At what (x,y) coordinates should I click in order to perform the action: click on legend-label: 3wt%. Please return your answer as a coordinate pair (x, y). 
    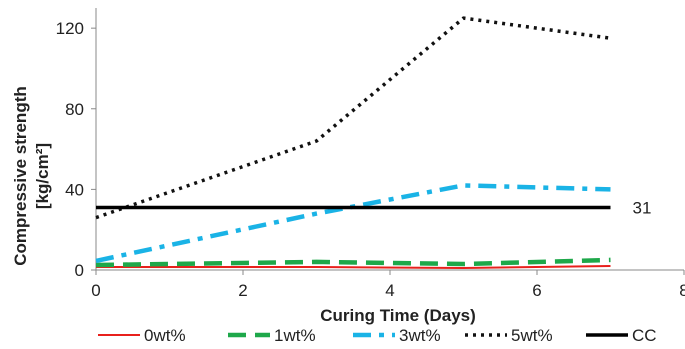
    Looking at the image, I should click on (420, 335).